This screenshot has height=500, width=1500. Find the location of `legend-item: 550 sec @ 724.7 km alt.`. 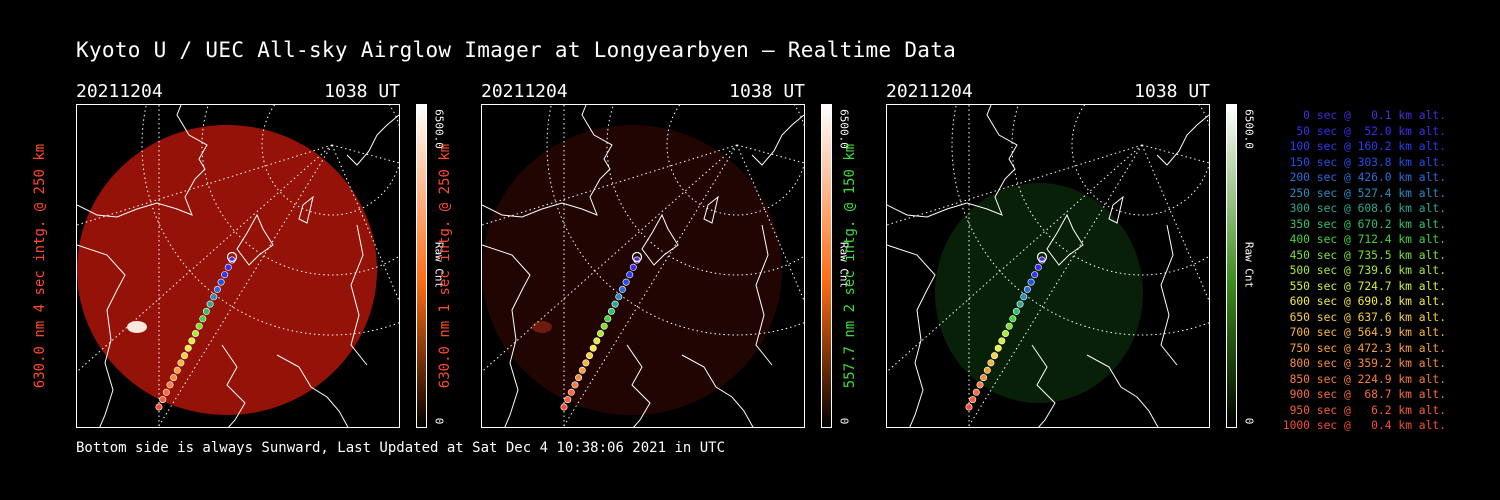

legend-item: 550 sec @ 724.7 km alt. is located at coordinates (1367, 286).